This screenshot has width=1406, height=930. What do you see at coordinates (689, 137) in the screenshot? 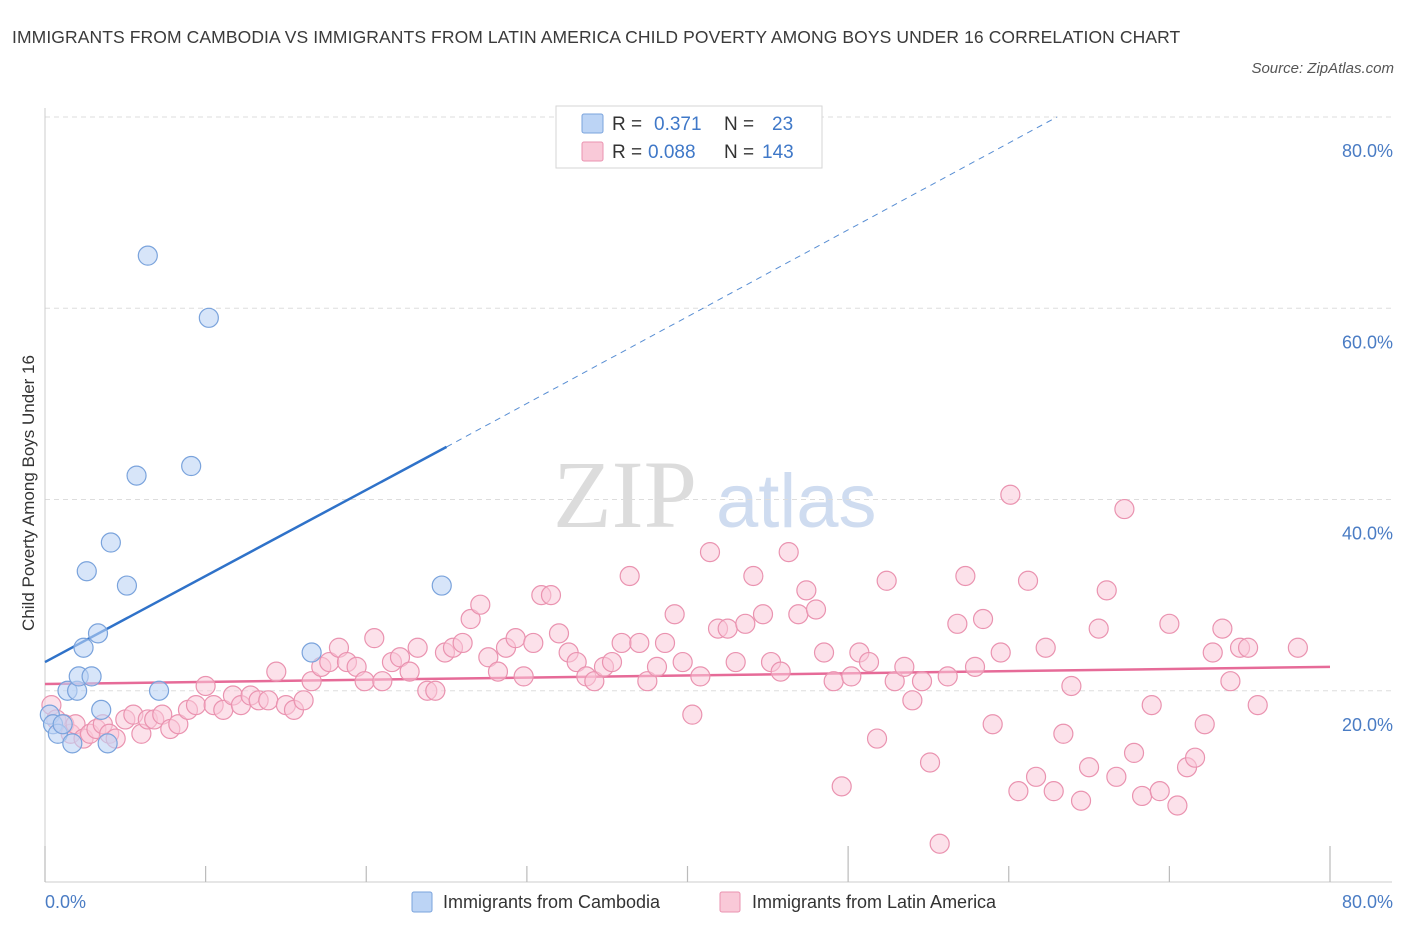
I see `correlation-legend: R = 0.371 N = 23 R = 0.088 N = 143` at bounding box center [689, 137].